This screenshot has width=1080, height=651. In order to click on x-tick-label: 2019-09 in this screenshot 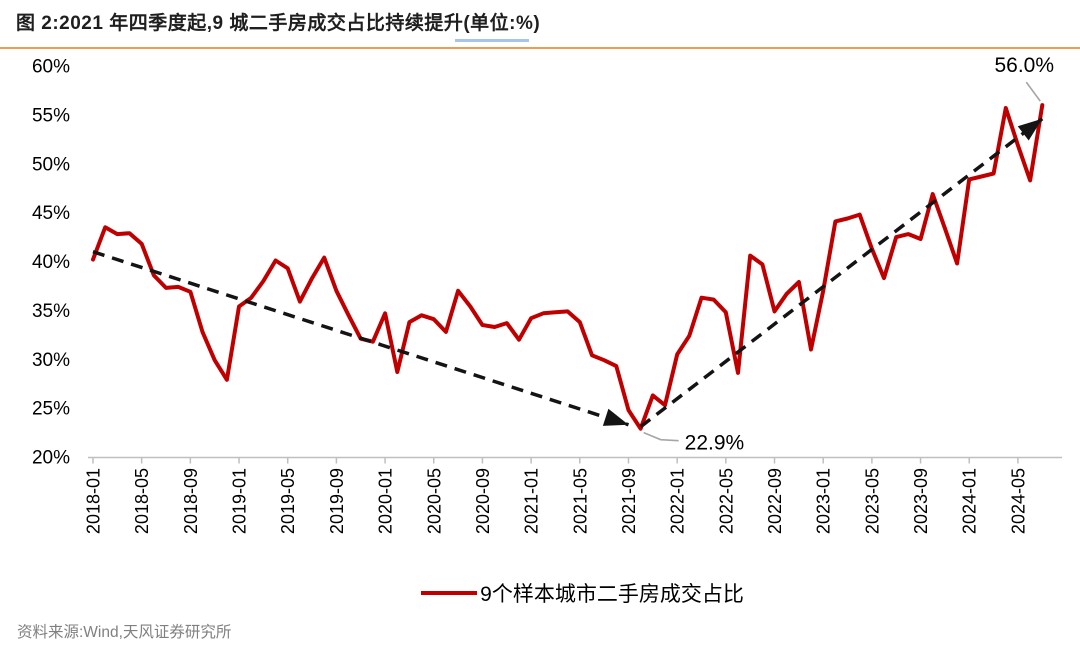, I will do `click(337, 501)`.